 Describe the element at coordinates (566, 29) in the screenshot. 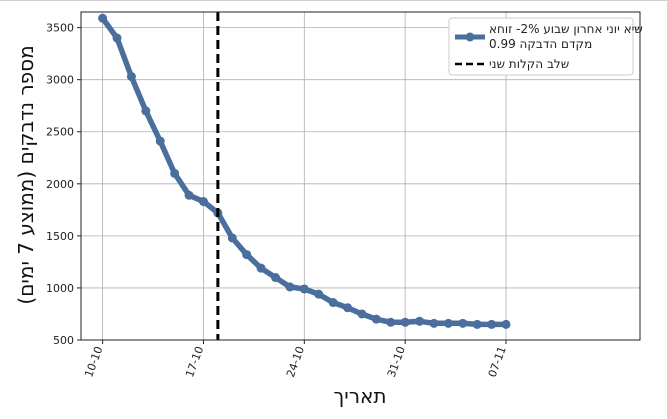

I see `legend-series-line: שיא יוני אחרון שבוע 2%- זוחא` at that location.